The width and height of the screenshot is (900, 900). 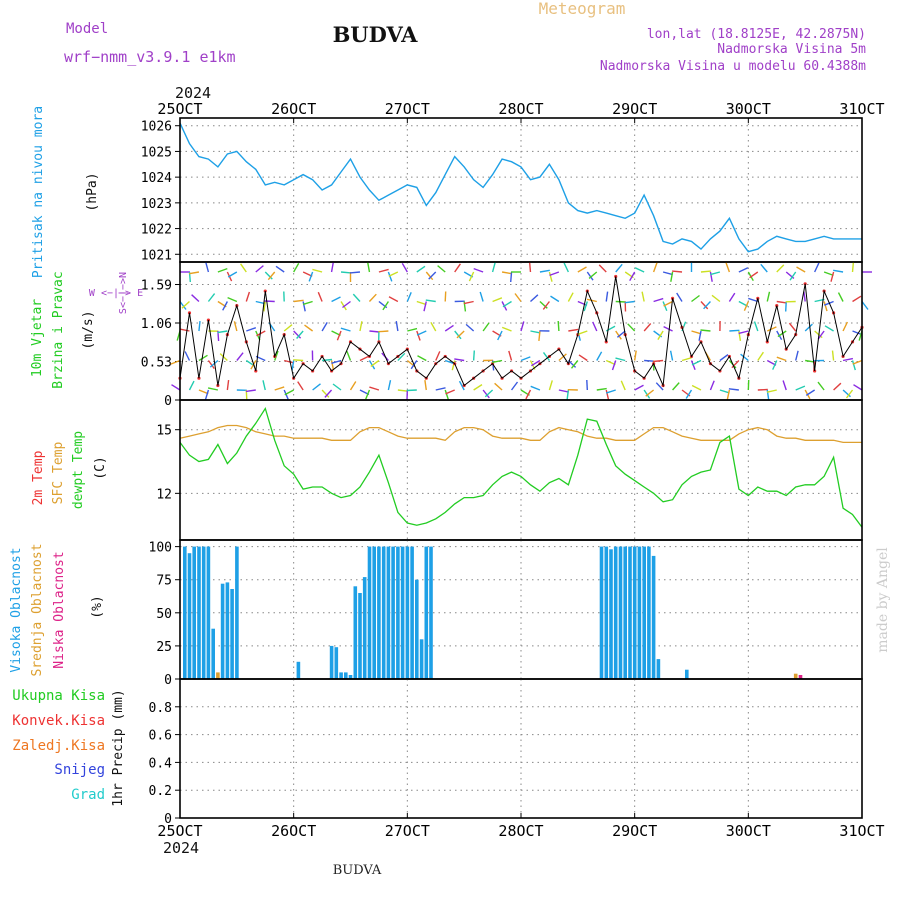 What do you see at coordinates (164, 581) in the screenshot?
I see `y-tick-label: 75` at bounding box center [164, 581].